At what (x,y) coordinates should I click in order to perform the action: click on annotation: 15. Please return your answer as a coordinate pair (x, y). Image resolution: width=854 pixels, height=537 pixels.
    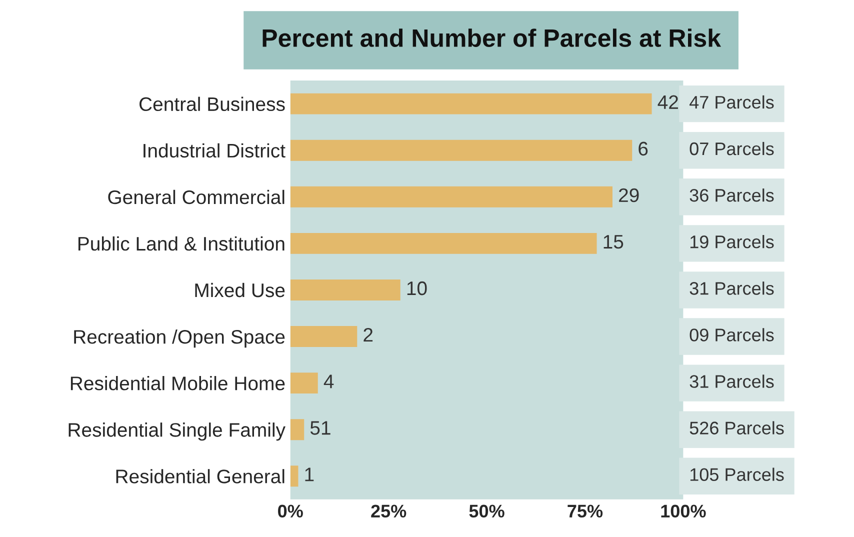
    Looking at the image, I should click on (614, 242).